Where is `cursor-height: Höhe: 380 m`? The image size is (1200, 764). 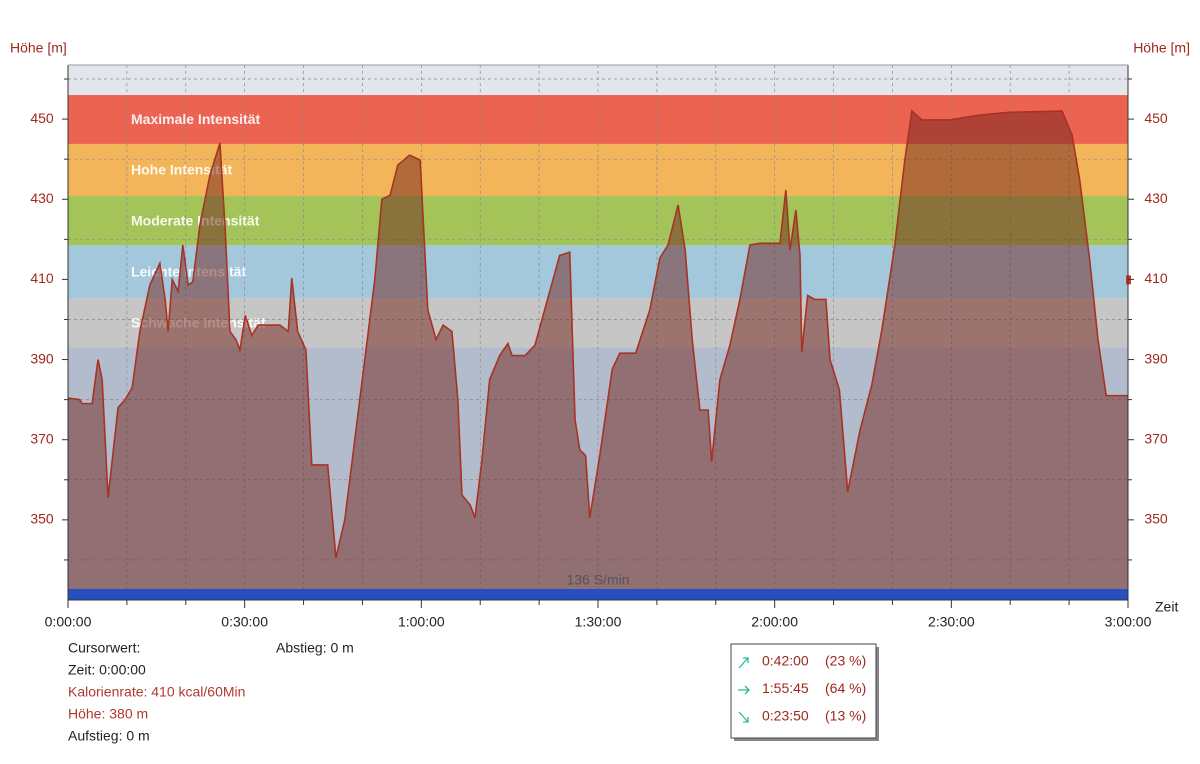
cursor-height: Höhe: 380 m is located at coordinates (108, 714).